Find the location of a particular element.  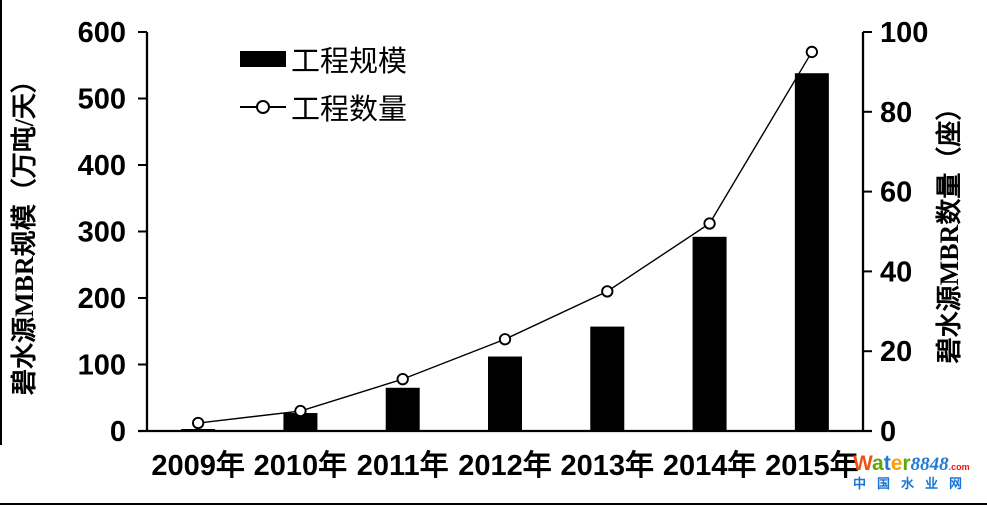

legend-label-scale: 工程规模 is located at coordinates (349, 62).